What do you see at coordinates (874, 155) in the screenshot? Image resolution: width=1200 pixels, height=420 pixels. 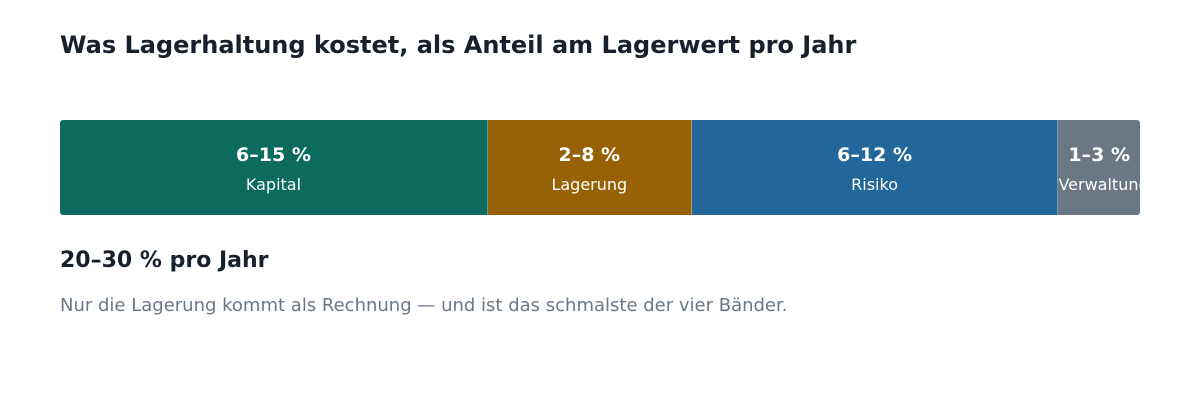 I see `segment-value: 6–12 %` at bounding box center [874, 155].